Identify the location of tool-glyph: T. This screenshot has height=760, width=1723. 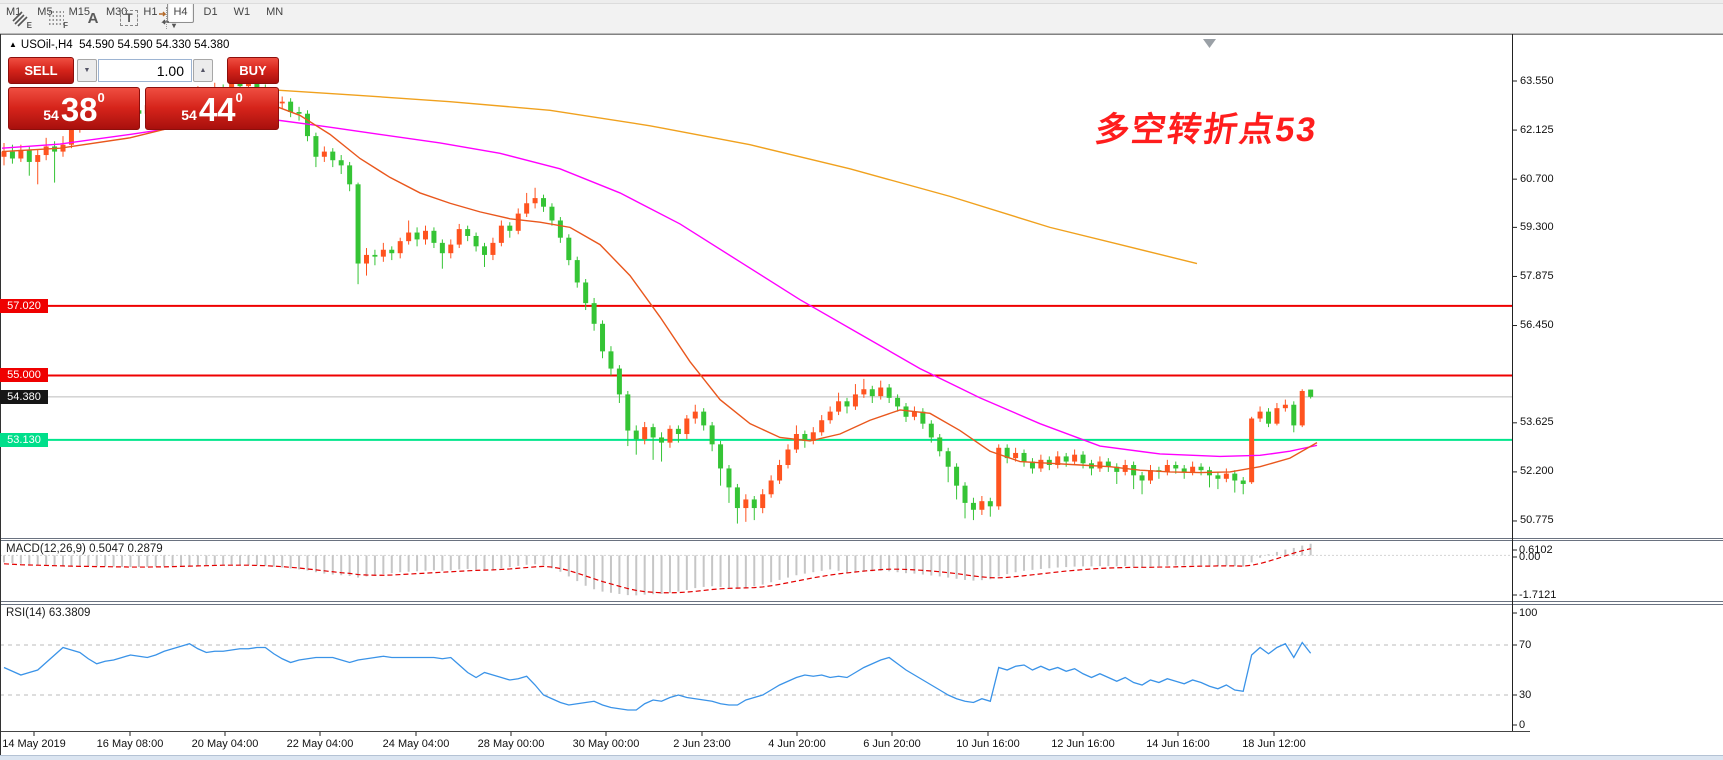
(129, 18).